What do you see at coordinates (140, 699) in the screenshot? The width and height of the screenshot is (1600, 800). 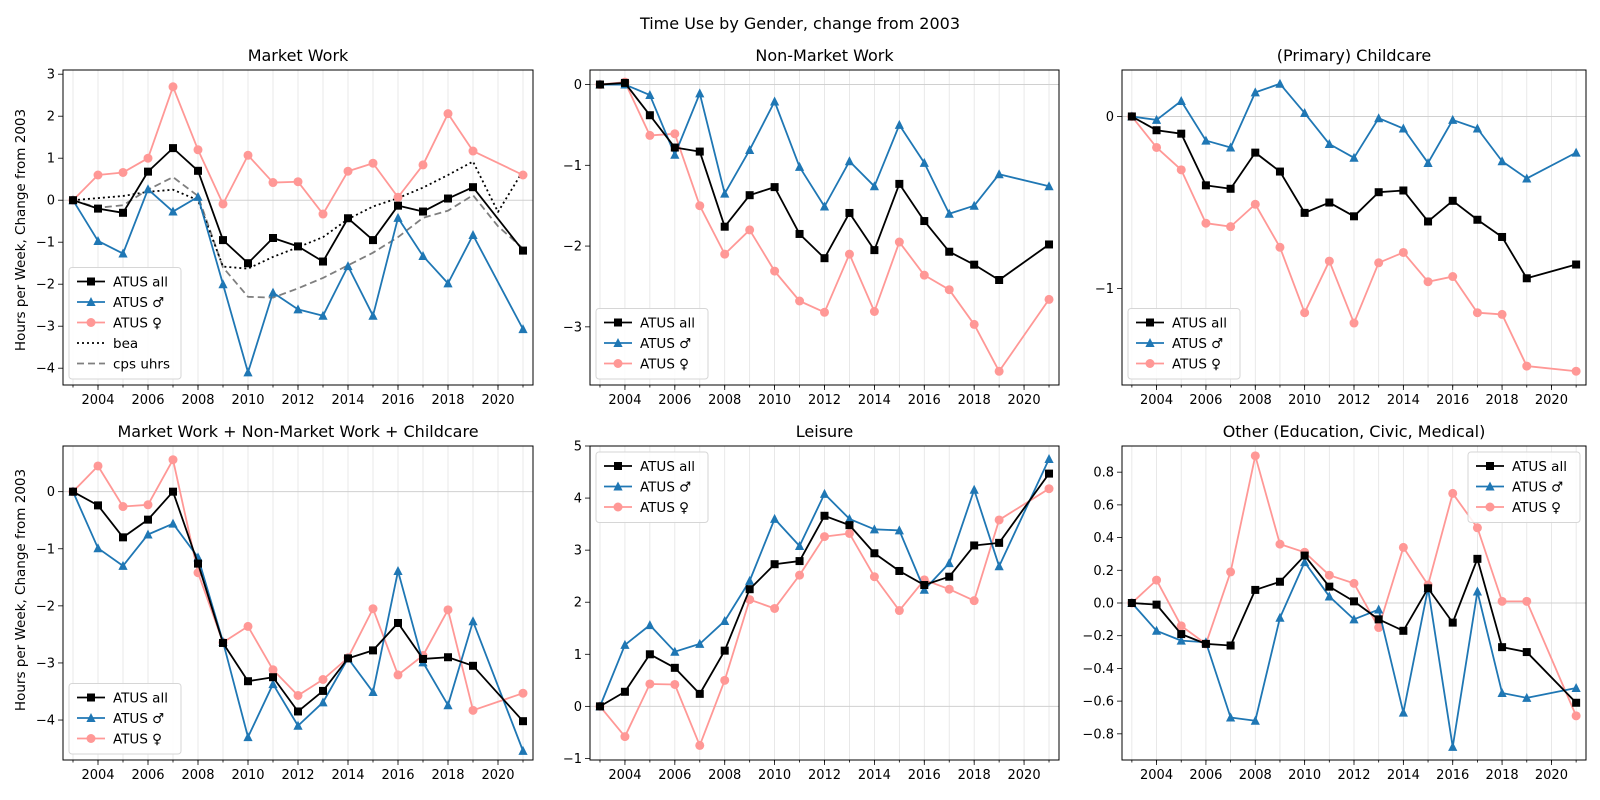 I see `legend-label: ATUS all` at bounding box center [140, 699].